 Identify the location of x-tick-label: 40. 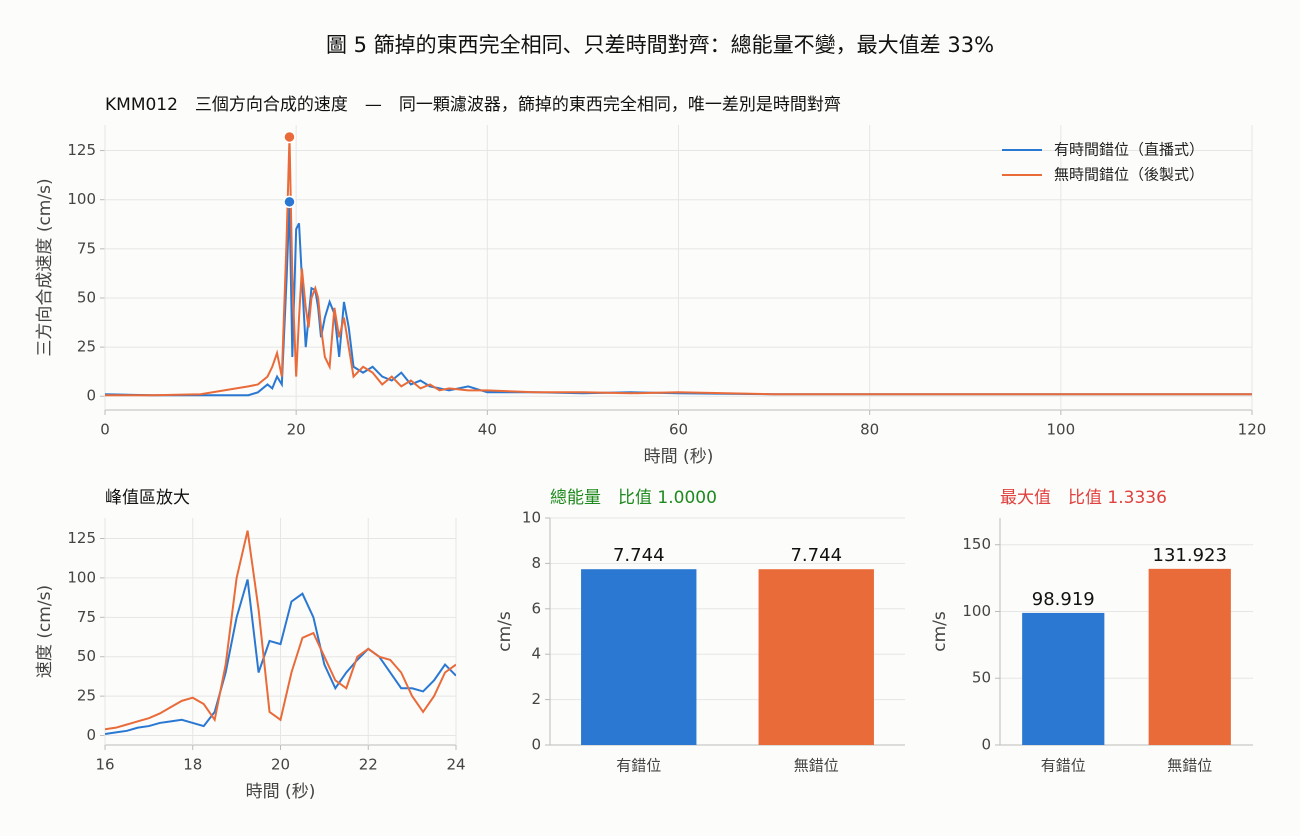
(487, 430).